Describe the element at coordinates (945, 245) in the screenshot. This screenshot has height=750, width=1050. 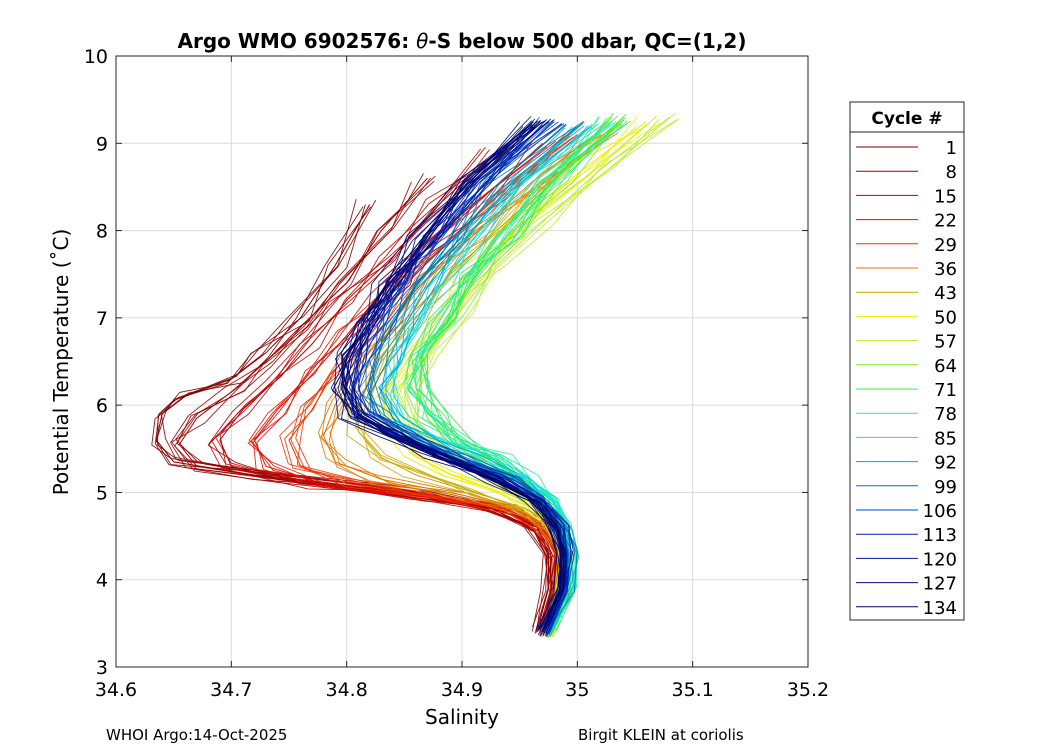
I see `legend-label: 29` at that location.